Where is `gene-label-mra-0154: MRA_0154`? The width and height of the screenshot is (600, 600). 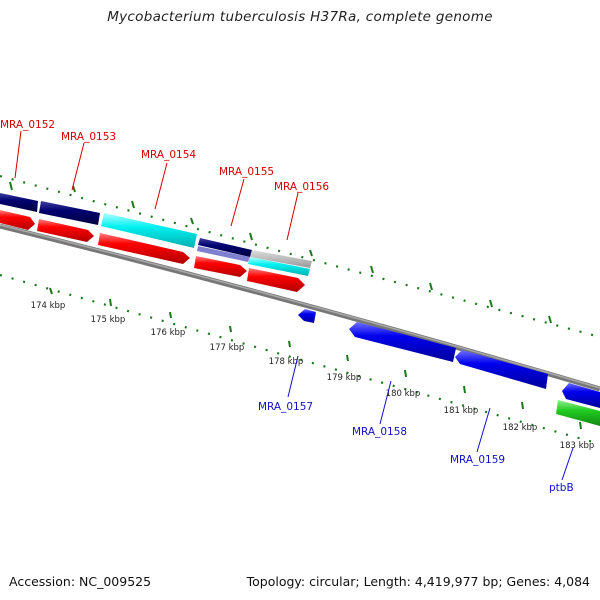
gene-label-mra-0154: MRA_0154 is located at coordinates (168, 155).